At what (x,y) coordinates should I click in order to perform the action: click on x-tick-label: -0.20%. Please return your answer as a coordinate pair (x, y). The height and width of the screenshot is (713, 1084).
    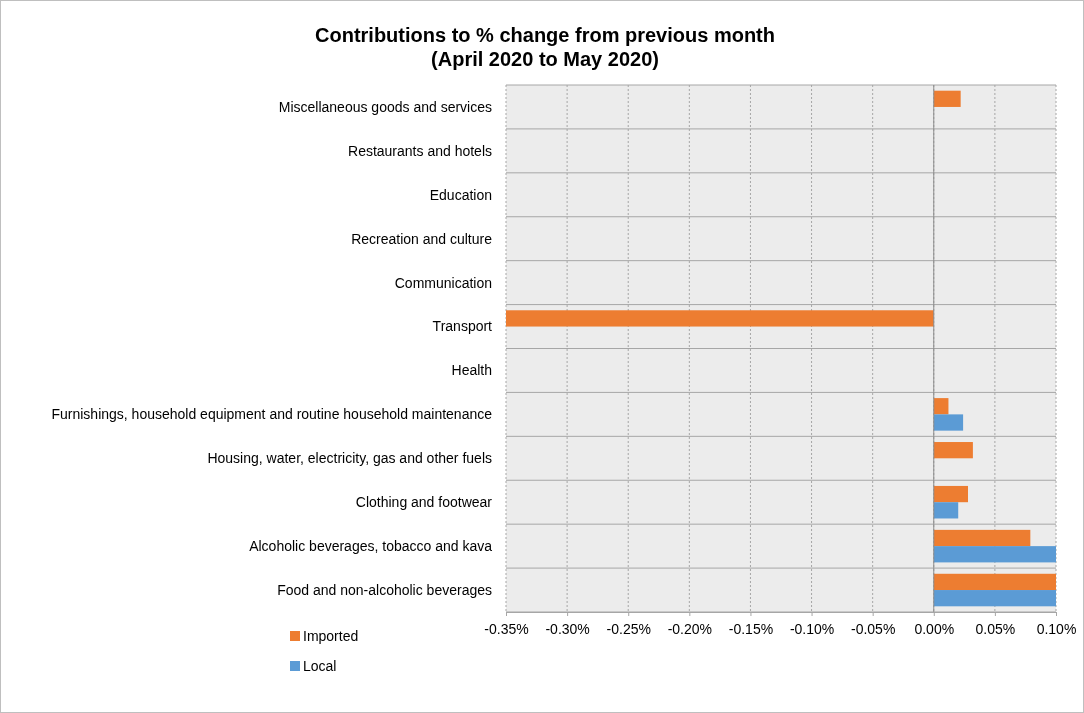
    Looking at the image, I should click on (690, 628).